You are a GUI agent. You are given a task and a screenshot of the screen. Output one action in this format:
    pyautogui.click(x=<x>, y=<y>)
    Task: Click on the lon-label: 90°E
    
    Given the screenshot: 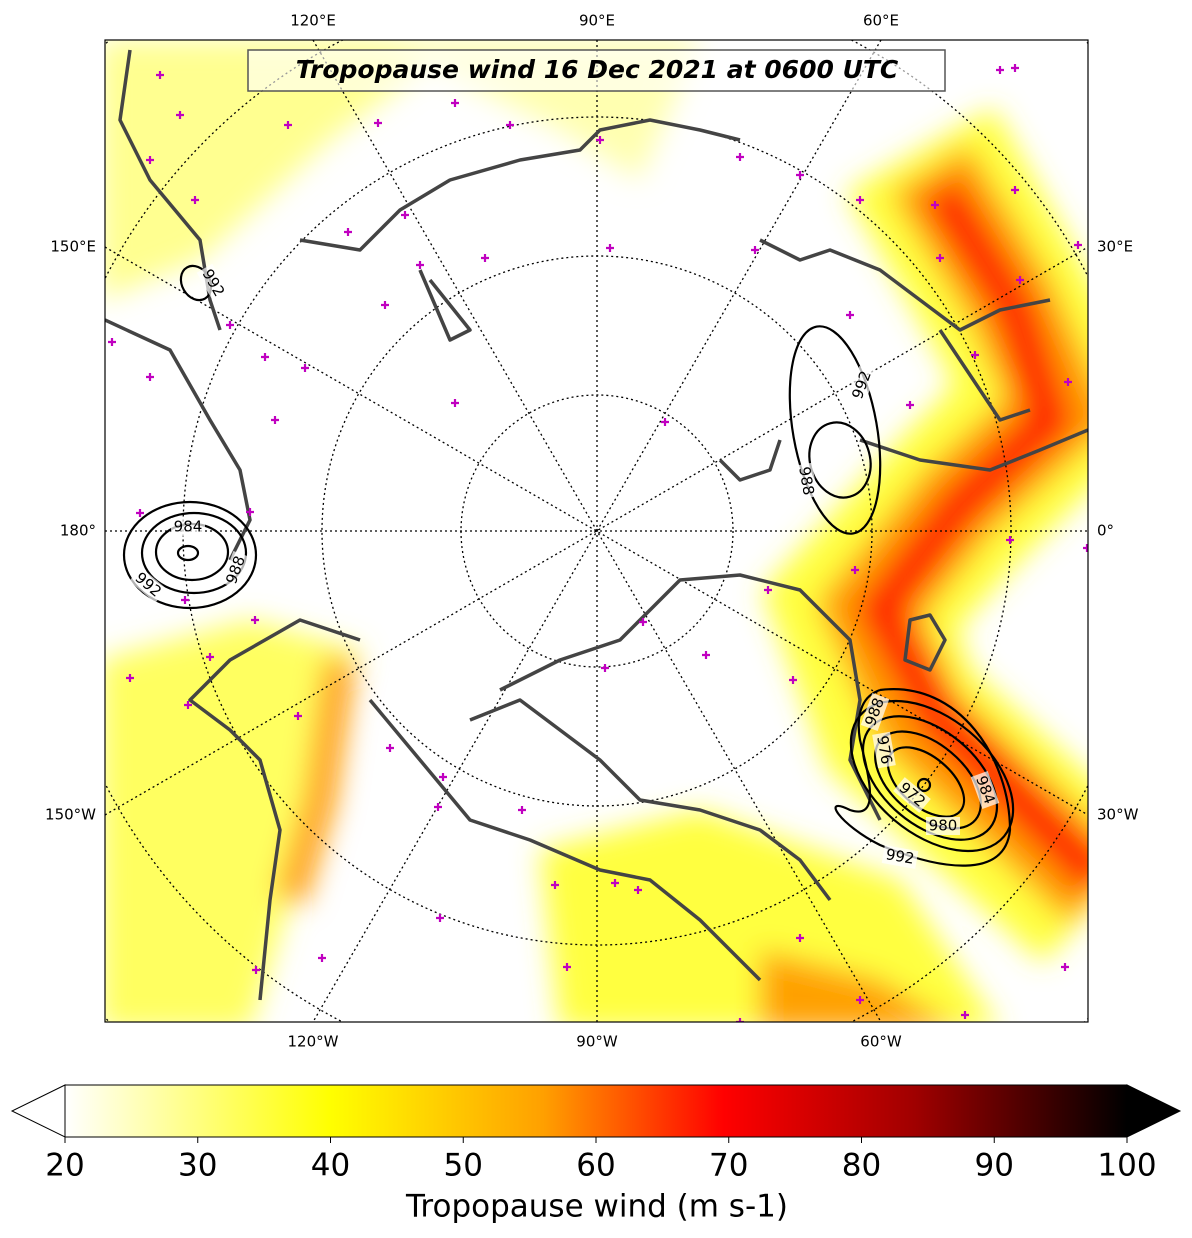 What is the action you would take?
    pyautogui.click(x=597, y=21)
    